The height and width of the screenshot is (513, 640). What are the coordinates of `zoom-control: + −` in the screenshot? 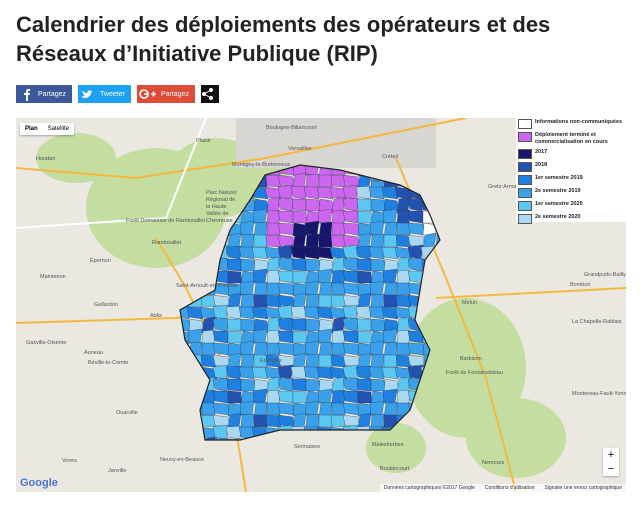 It's located at (611, 462).